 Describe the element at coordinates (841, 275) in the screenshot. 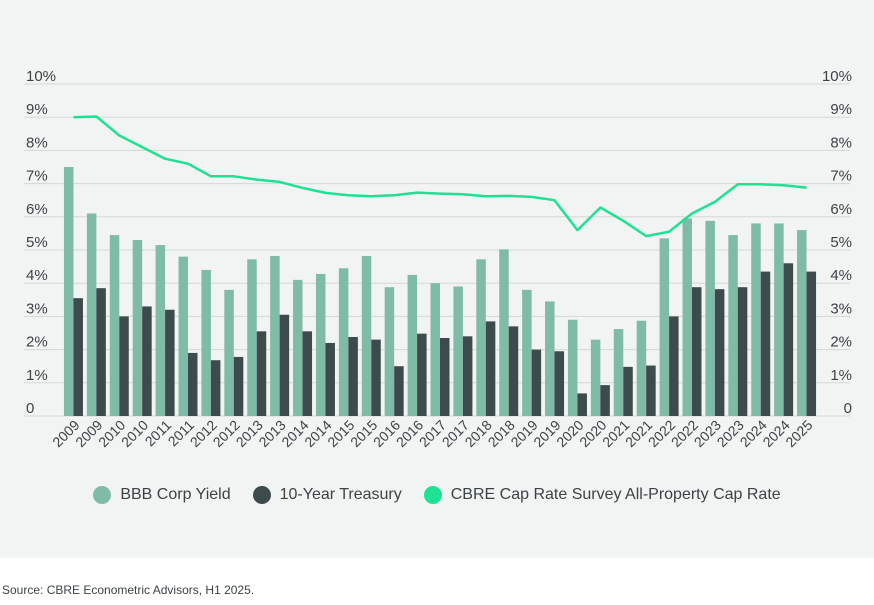

I see `y-tick-right: 4%` at that location.